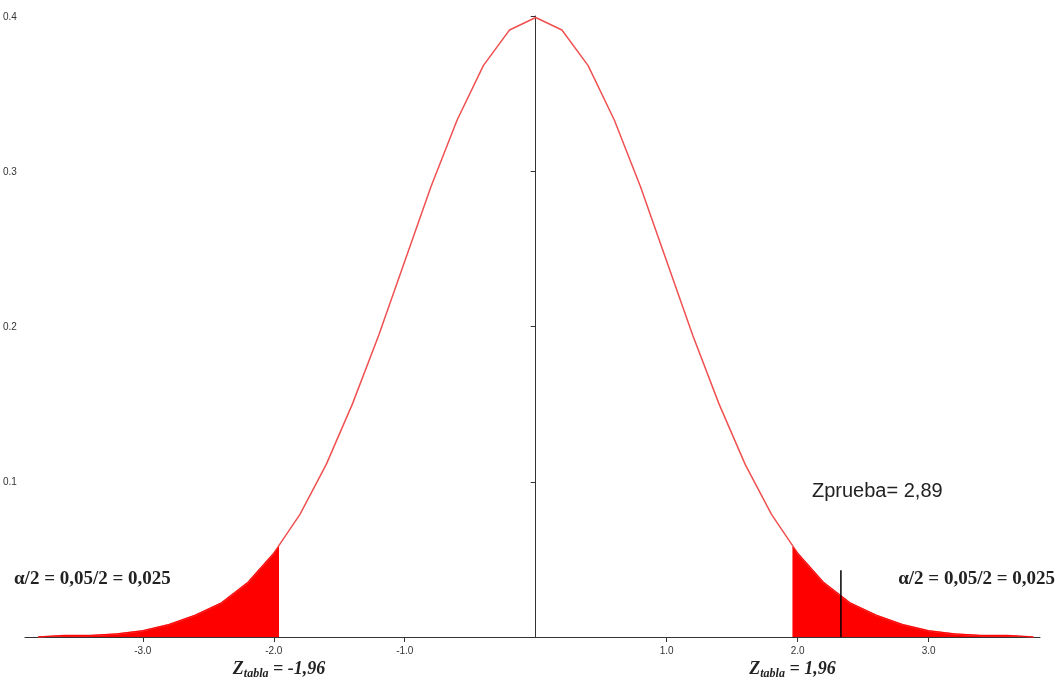 The image size is (1063, 692). Describe the element at coordinates (929, 650) in the screenshot. I see `x-tick-label: 3.0` at that location.